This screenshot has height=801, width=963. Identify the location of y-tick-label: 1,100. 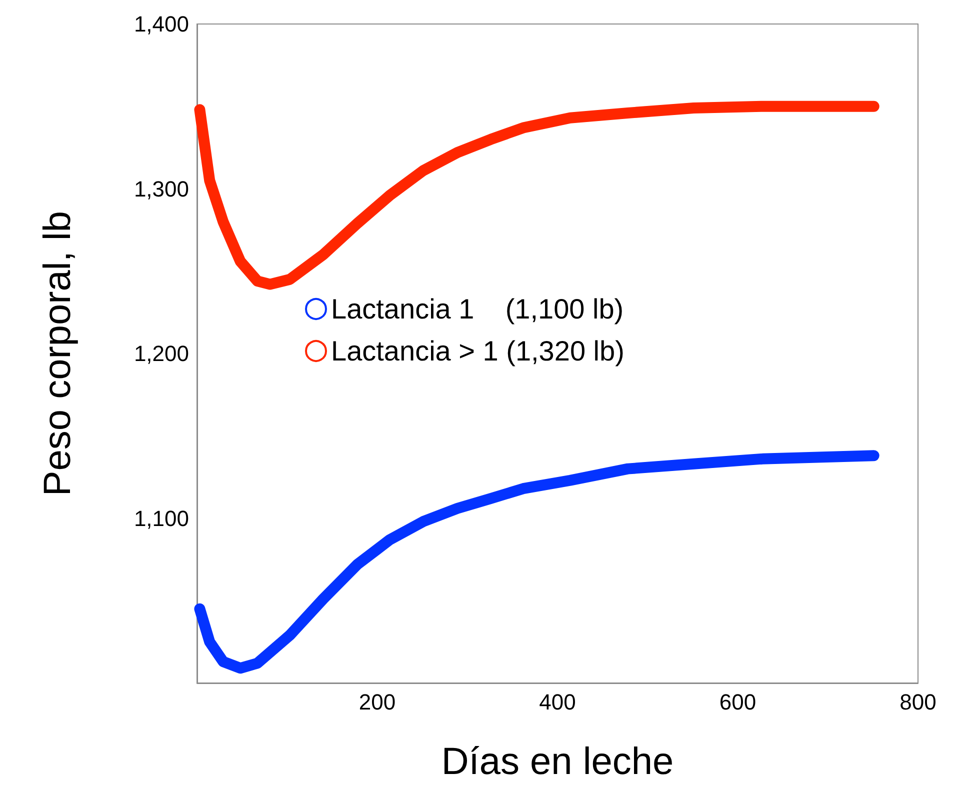
(161, 518).